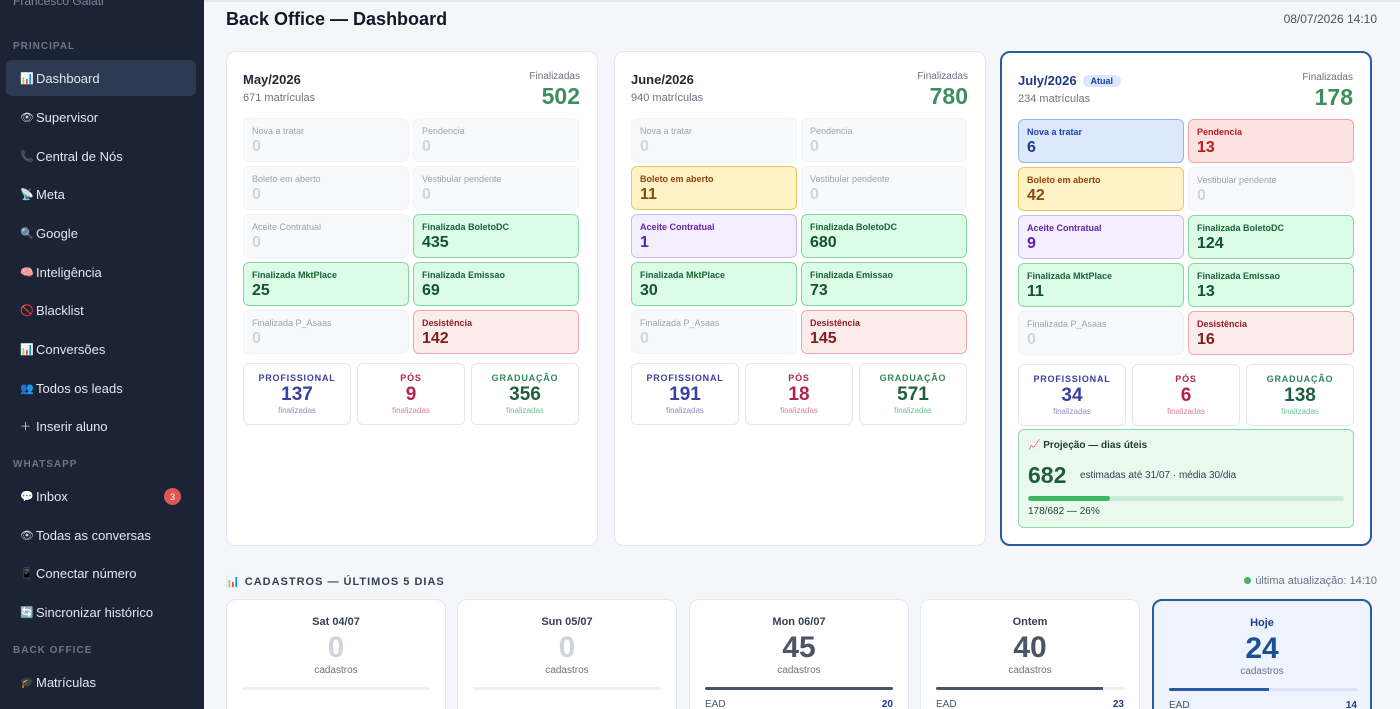  I want to click on sidebar-item-supervisor: 👁 Supervisor, so click(101, 117).